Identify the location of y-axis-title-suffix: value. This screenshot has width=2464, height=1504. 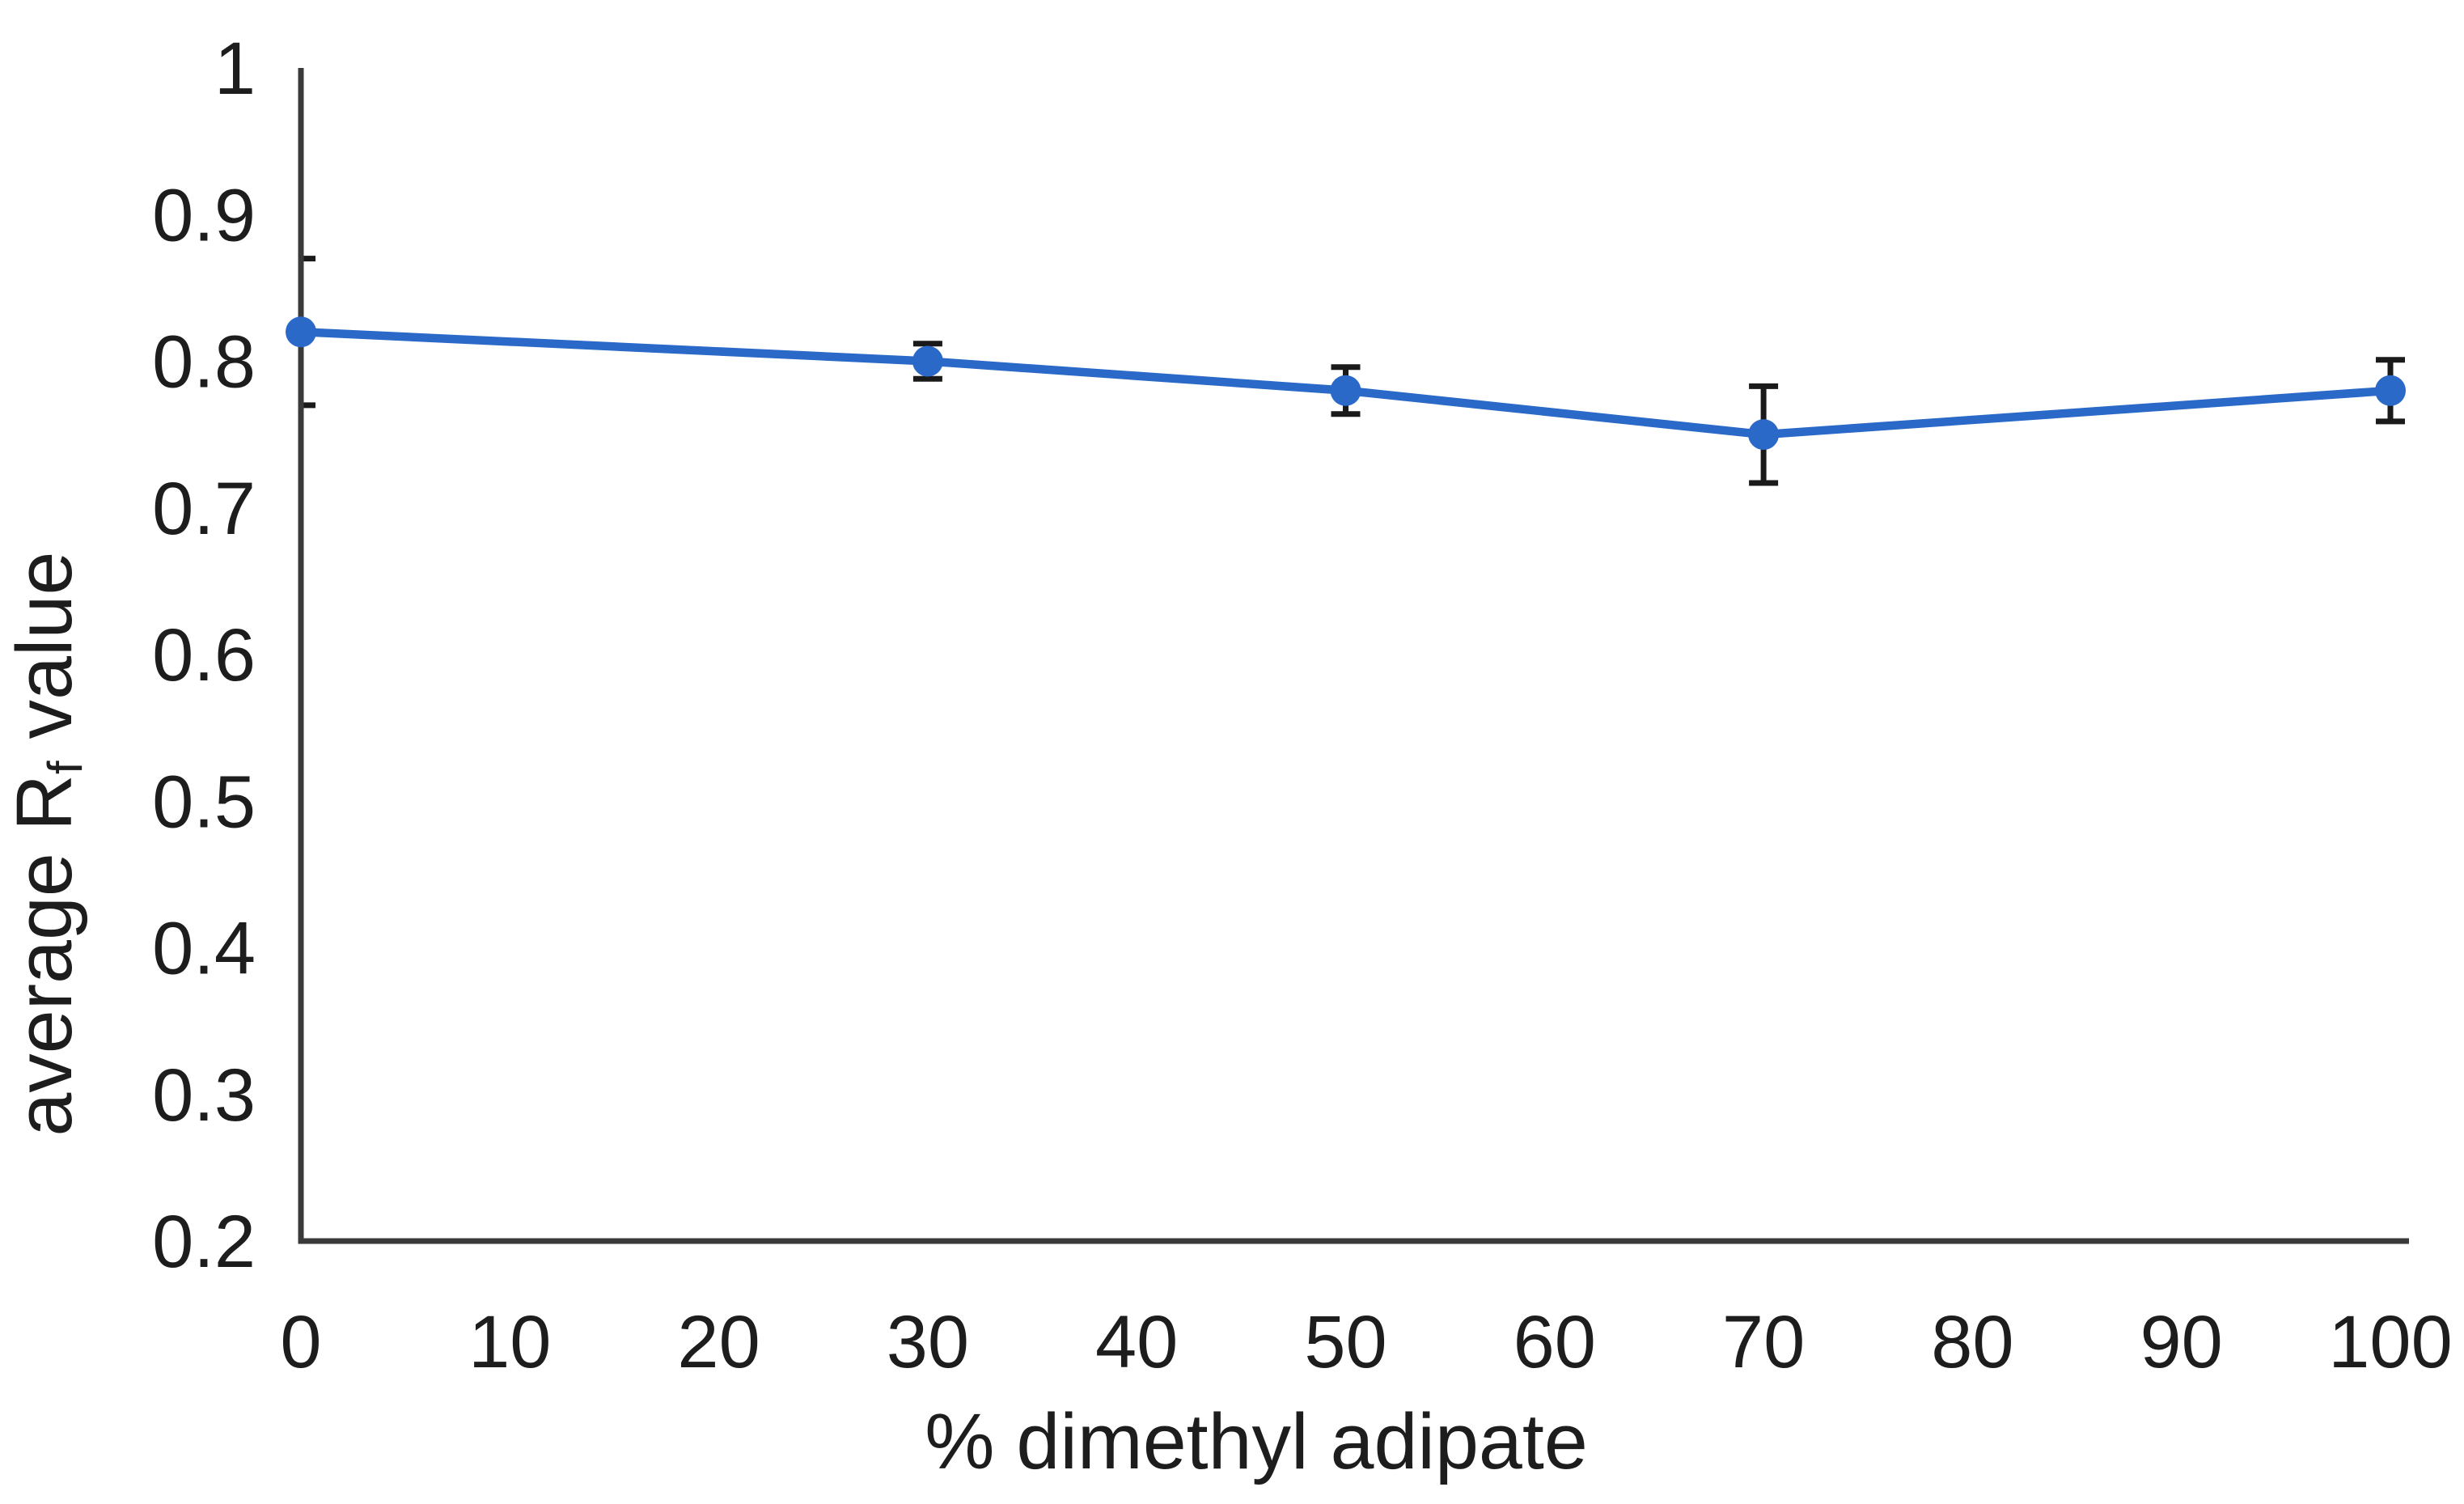
(44, 656).